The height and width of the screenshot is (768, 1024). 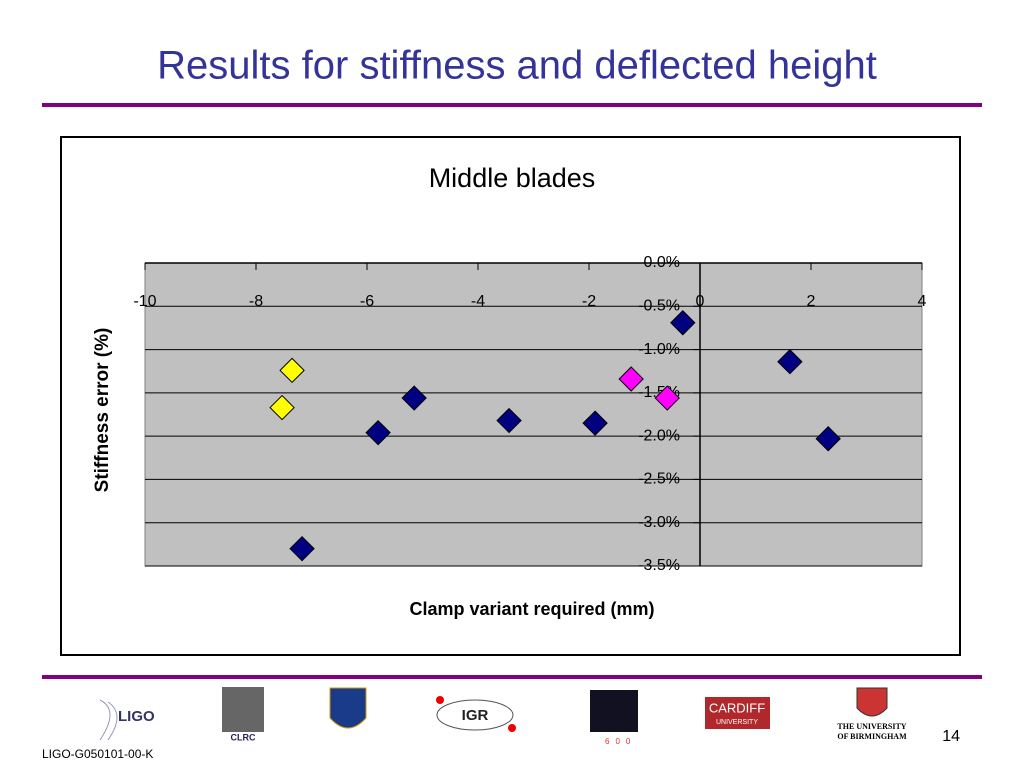 What do you see at coordinates (512, 178) in the screenshot?
I see `chart-title: Middle blades` at bounding box center [512, 178].